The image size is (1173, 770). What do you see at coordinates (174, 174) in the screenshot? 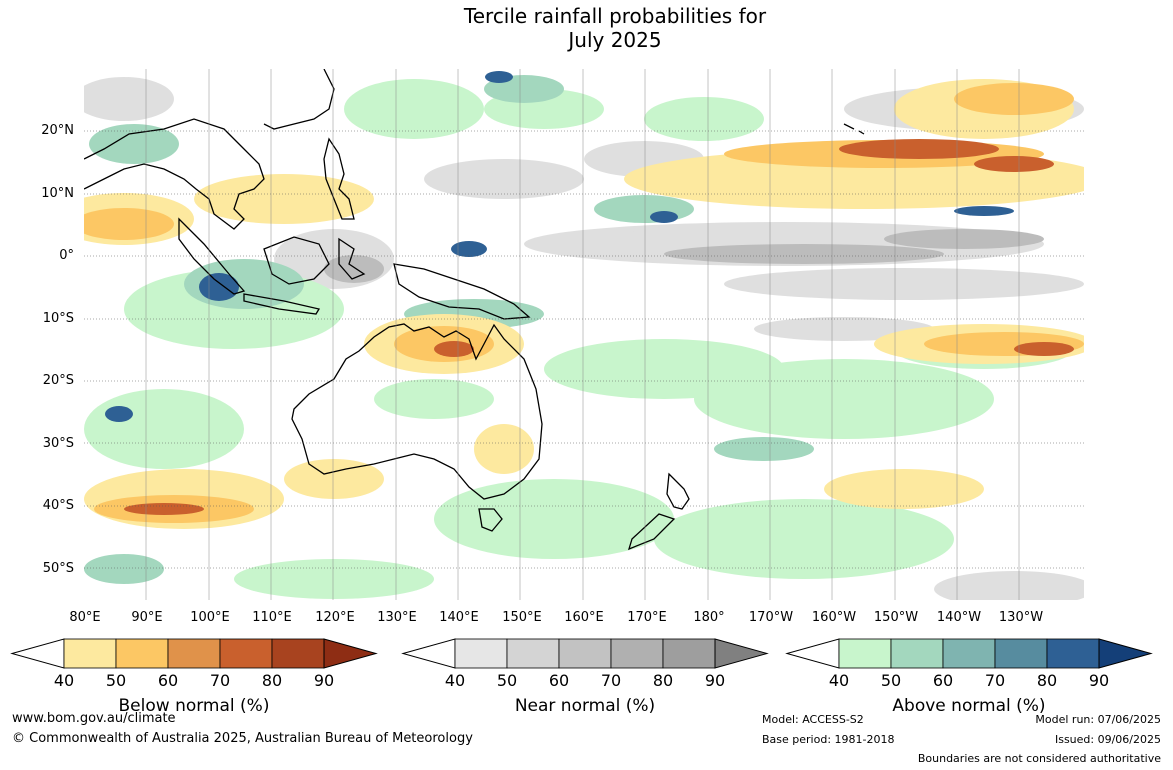
I see `asia-mainland-coastline` at bounding box center [174, 174].